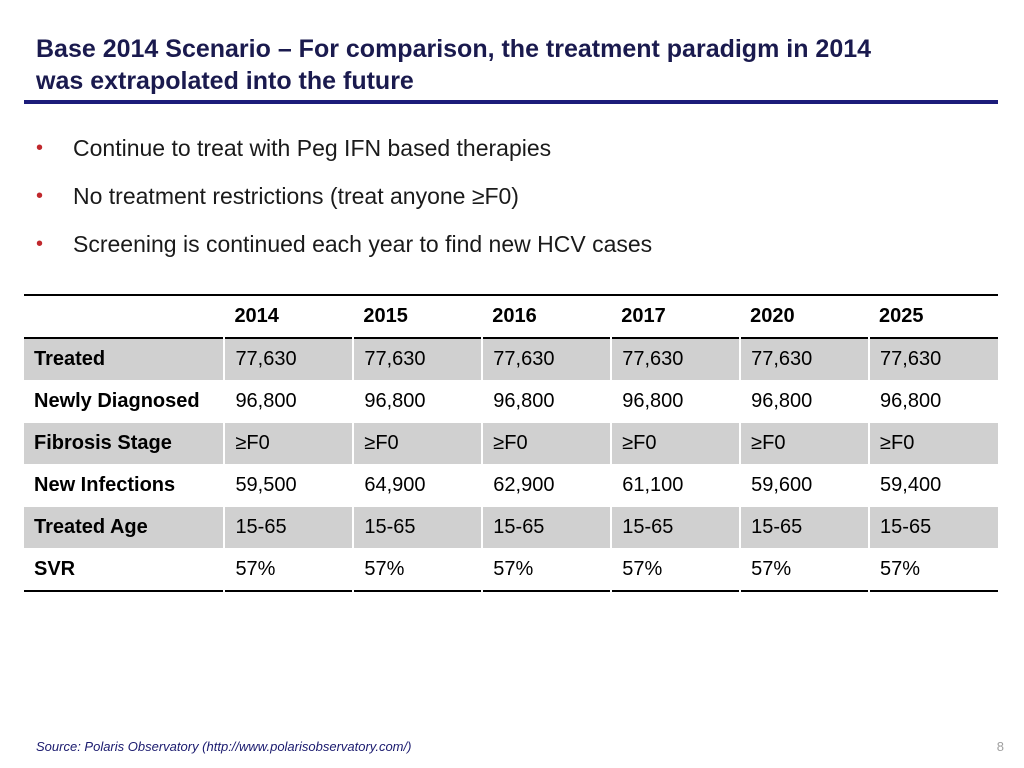  I want to click on row-label: New Infections, so click(105, 485).